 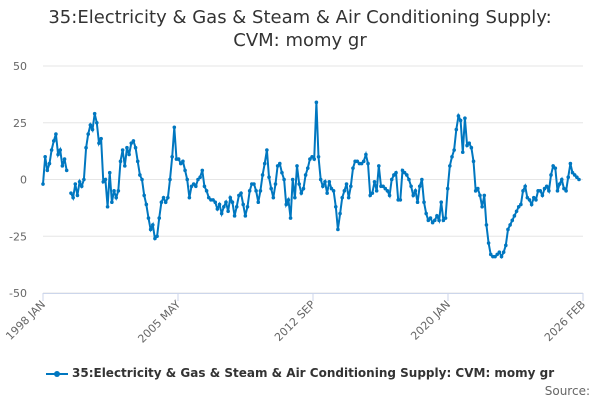 I want to click on y-tick-label: 0, so click(x=23, y=180).